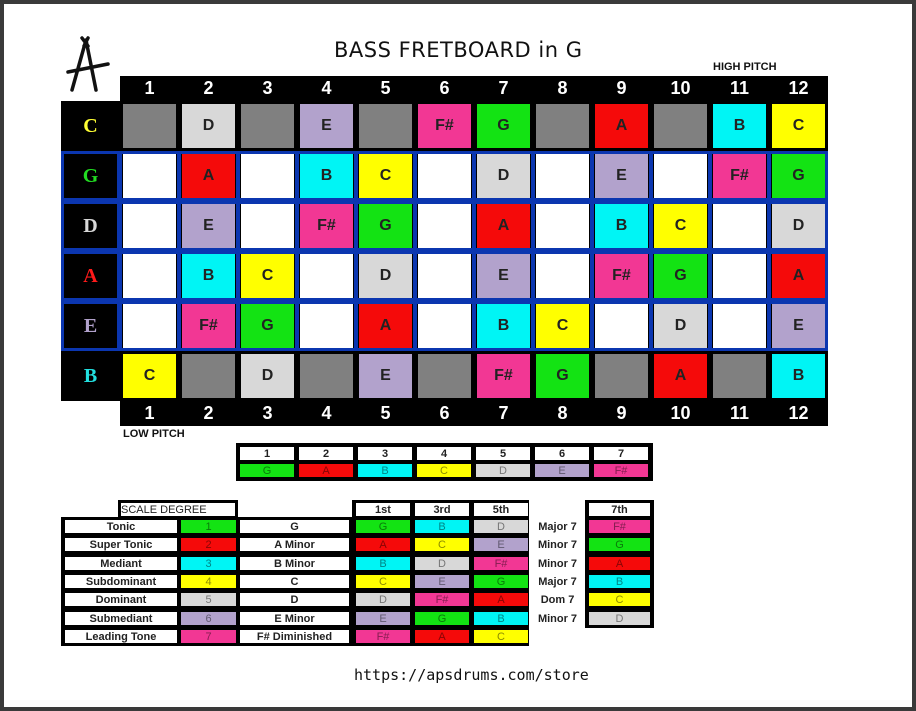 The width and height of the screenshot is (916, 711). What do you see at coordinates (208, 618) in the screenshot?
I see `degree-number: 6` at bounding box center [208, 618].